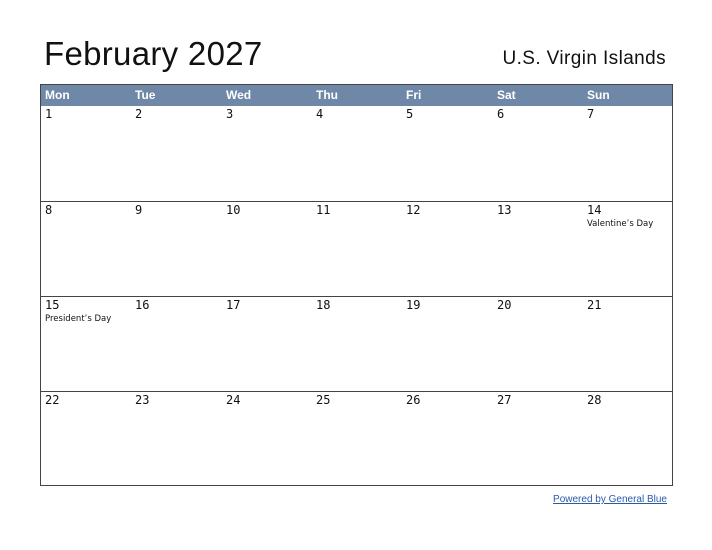 Image resolution: width=712 pixels, height=550 pixels. I want to click on holiday-label: Valentine’s Day, so click(620, 224).